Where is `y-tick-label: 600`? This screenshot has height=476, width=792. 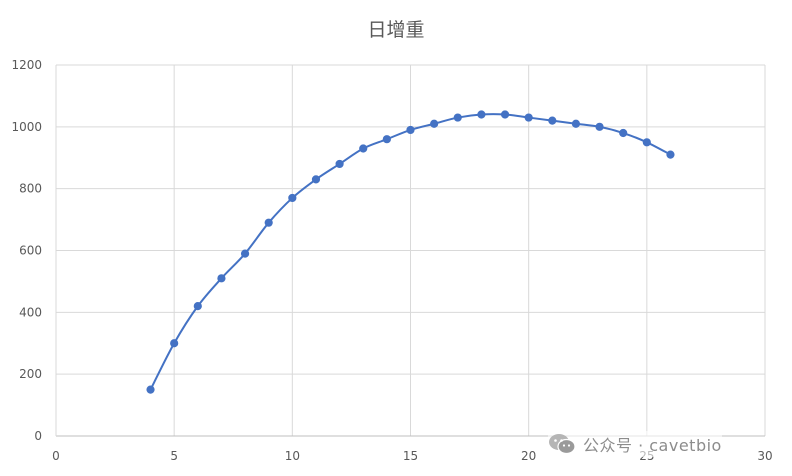 y-tick-label: 600 is located at coordinates (30, 251).